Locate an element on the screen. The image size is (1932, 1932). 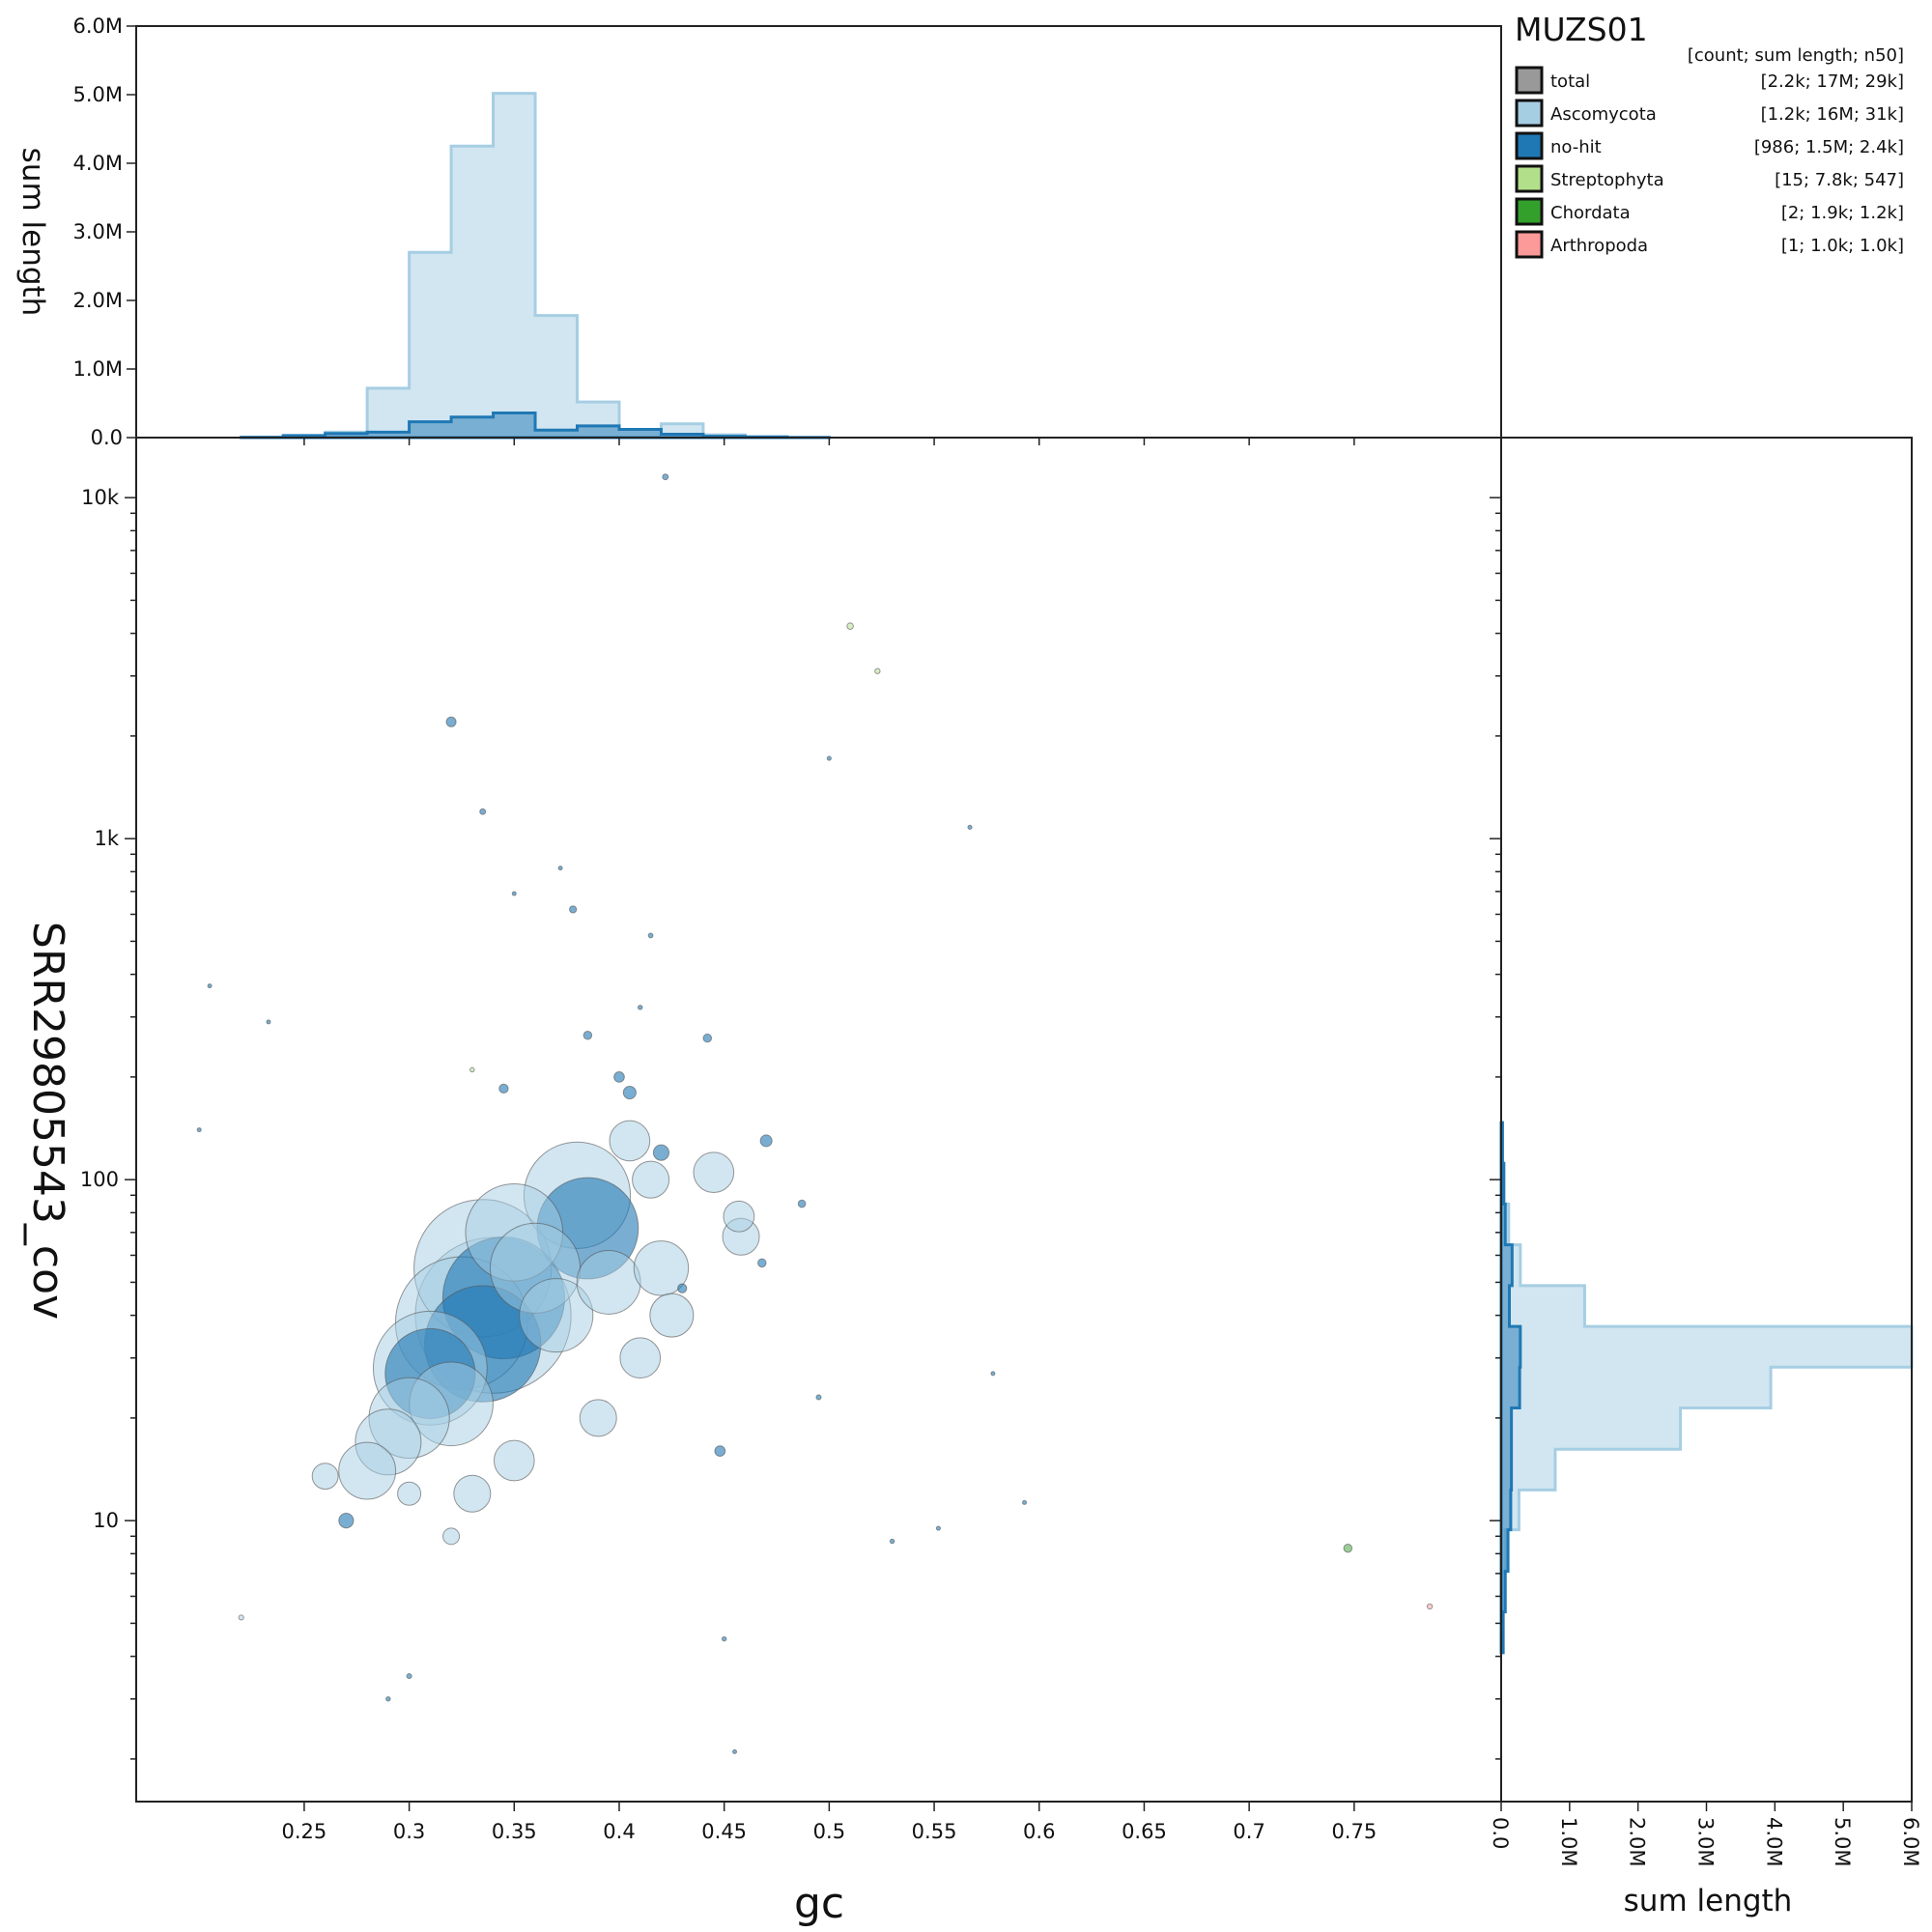
legend-stats-arthropoda: [1; 1.0k; 1.0k] is located at coordinates (1842, 246).